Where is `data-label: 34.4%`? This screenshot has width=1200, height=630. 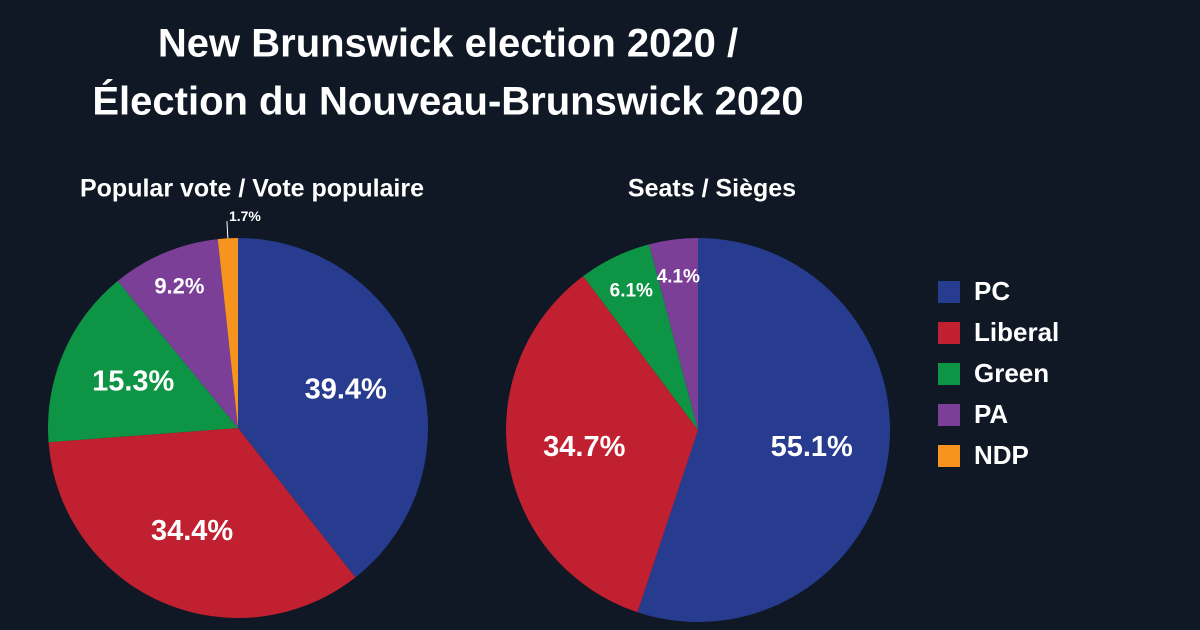
data-label: 34.4% is located at coordinates (192, 531).